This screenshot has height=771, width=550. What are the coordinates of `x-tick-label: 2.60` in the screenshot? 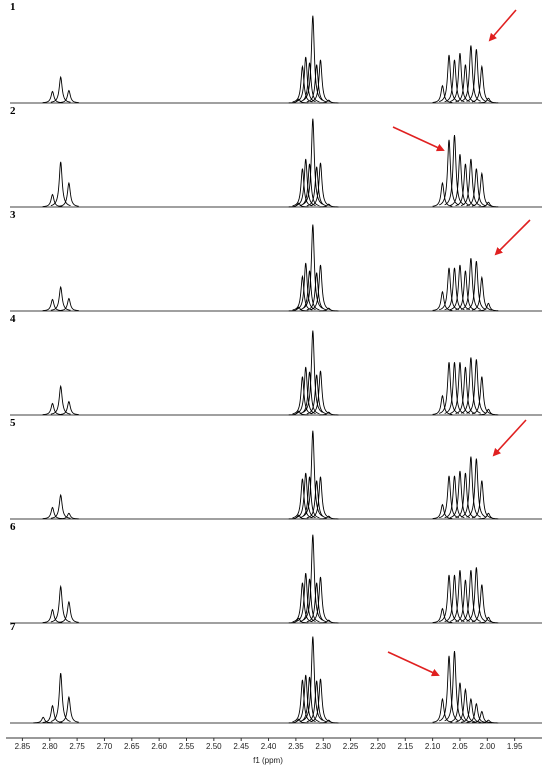 It's located at (159, 746).